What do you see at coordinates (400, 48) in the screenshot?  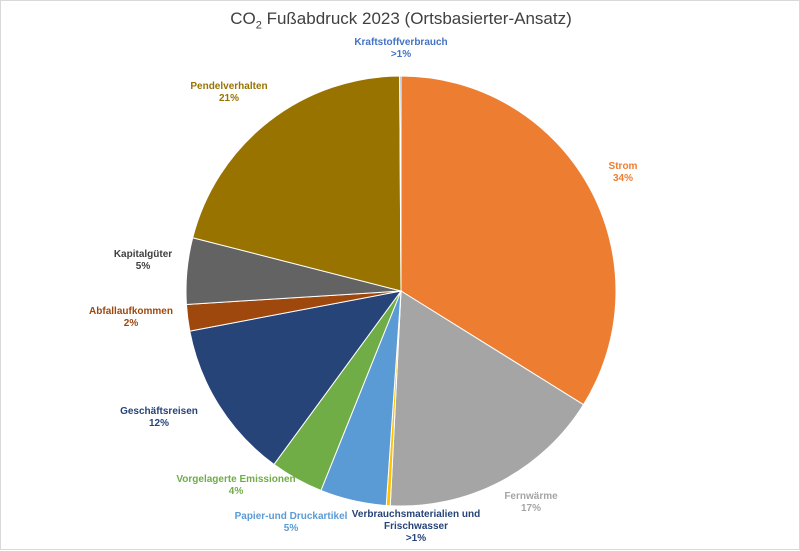 I see `data-label-kraftstoffverbrauch: Kraftstoffverbrauch >1%` at bounding box center [400, 48].